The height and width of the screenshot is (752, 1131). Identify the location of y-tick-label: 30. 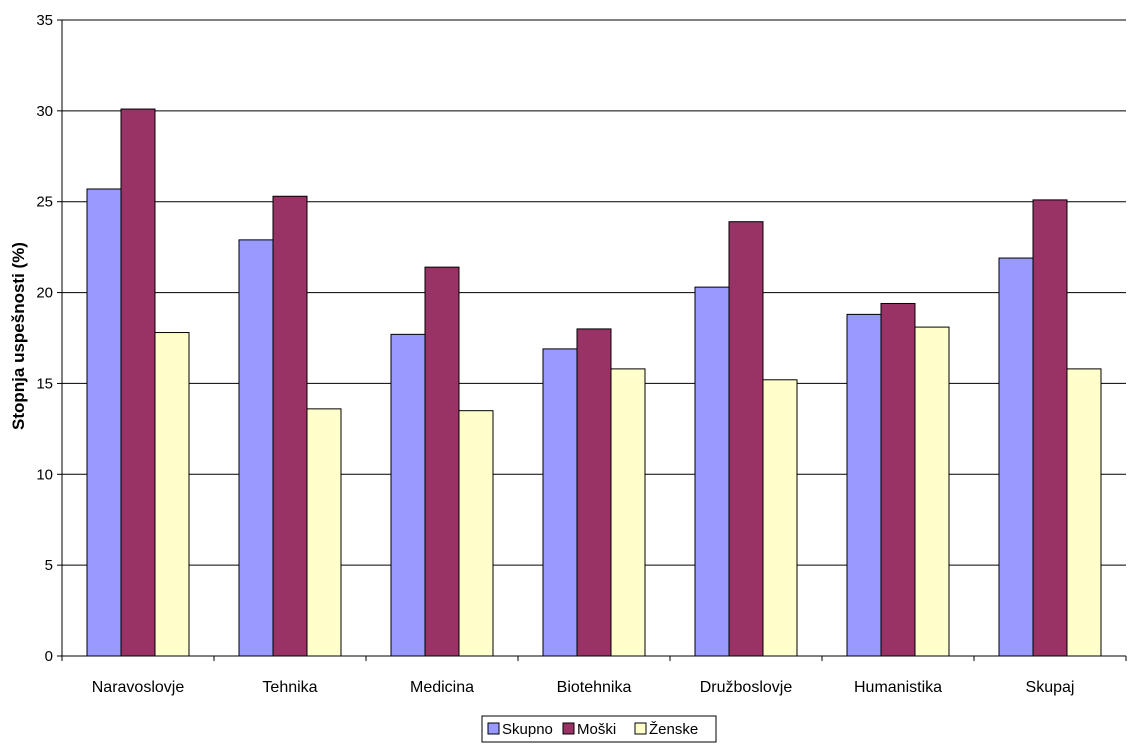
(44, 111).